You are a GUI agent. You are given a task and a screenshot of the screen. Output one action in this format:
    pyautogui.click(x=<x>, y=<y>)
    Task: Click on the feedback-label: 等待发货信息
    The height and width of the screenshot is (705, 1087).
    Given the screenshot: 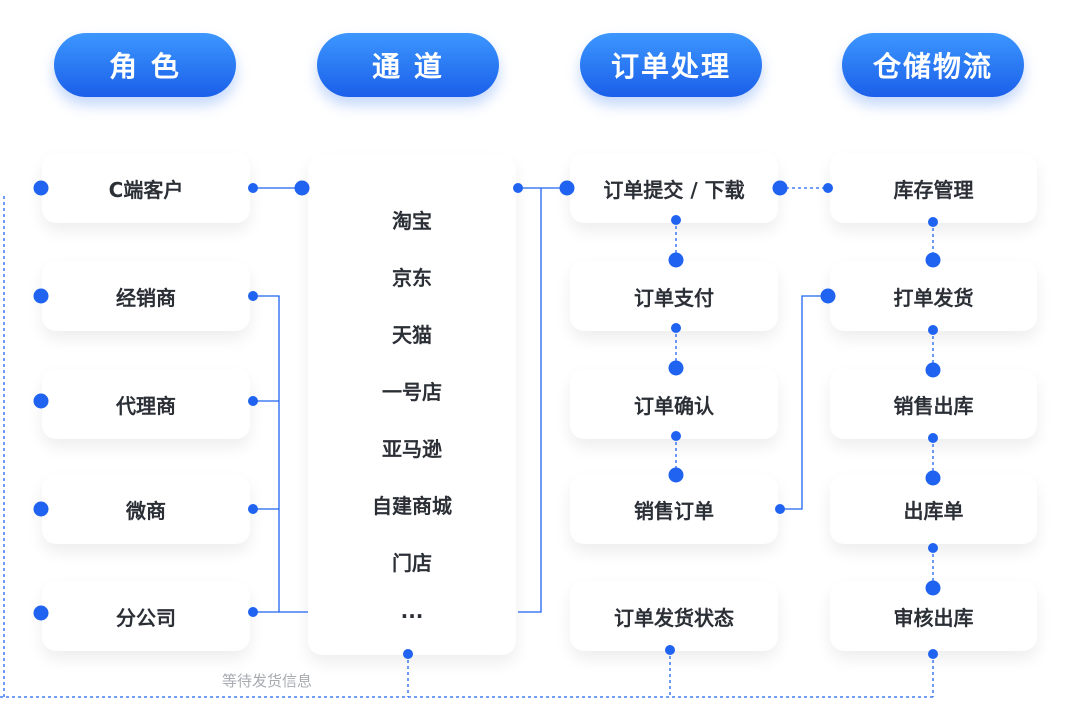 What is the action you would take?
    pyautogui.click(x=267, y=681)
    